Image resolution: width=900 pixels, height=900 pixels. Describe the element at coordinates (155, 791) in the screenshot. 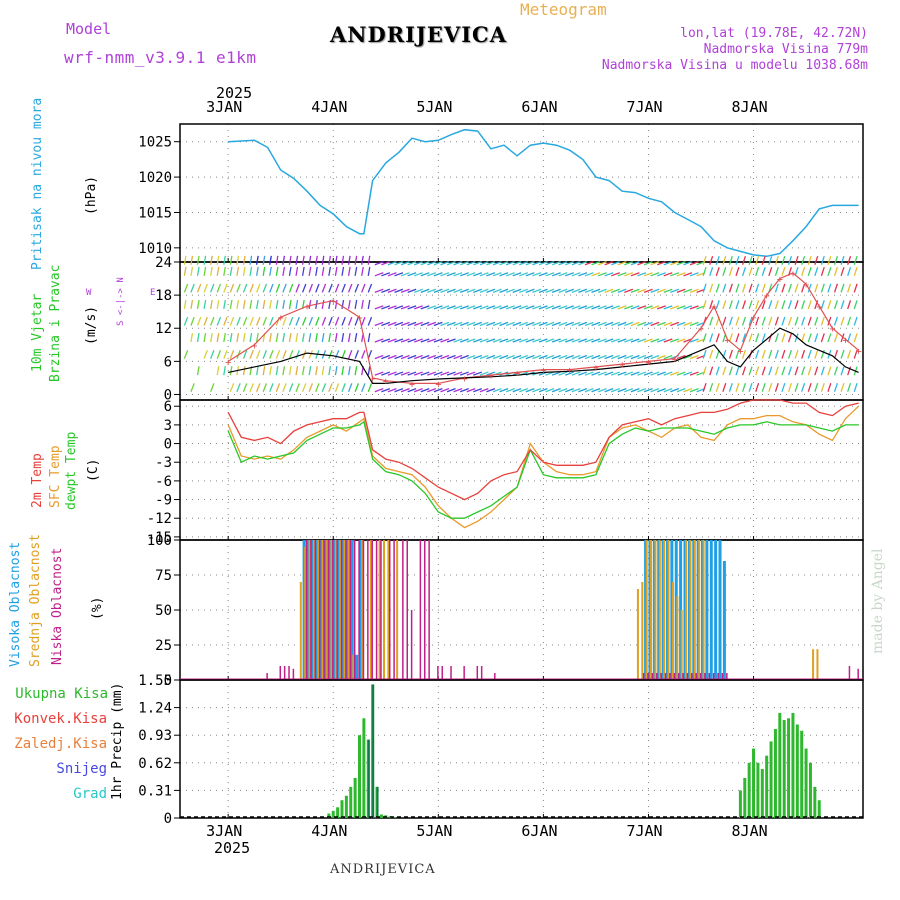

I see `y-tick-label: 0.31` at that location.